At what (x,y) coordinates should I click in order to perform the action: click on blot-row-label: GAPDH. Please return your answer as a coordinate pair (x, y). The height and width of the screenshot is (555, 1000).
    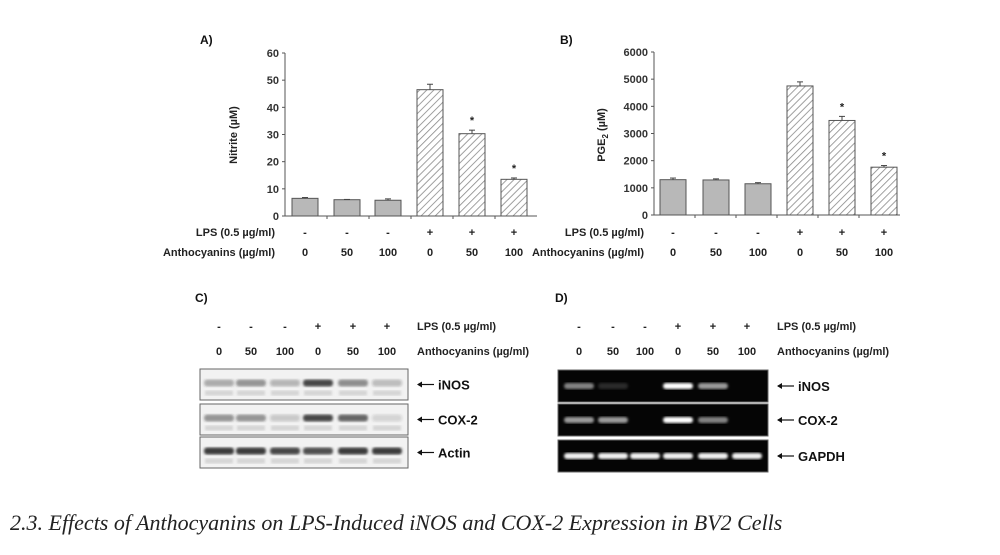
    Looking at the image, I should click on (821, 456).